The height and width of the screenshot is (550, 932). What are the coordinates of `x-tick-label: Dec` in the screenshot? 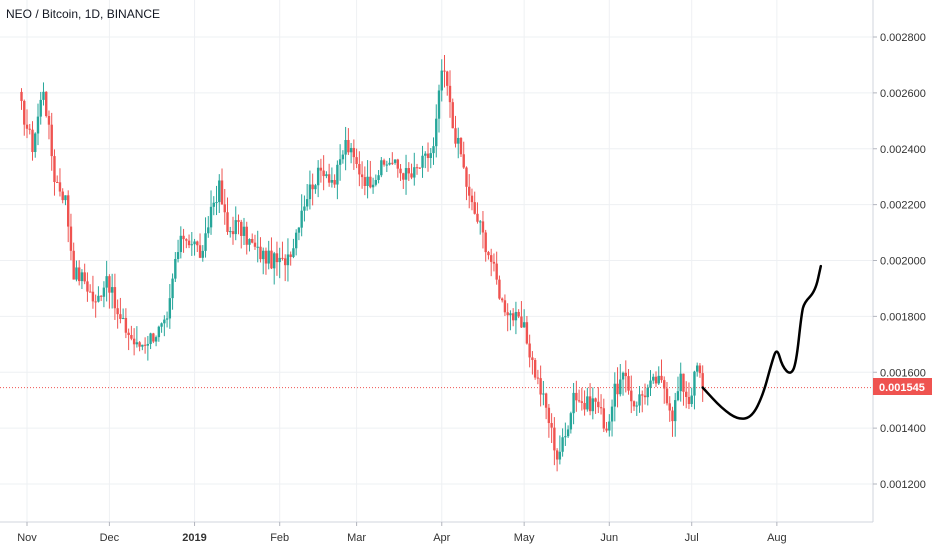 It's located at (110, 538).